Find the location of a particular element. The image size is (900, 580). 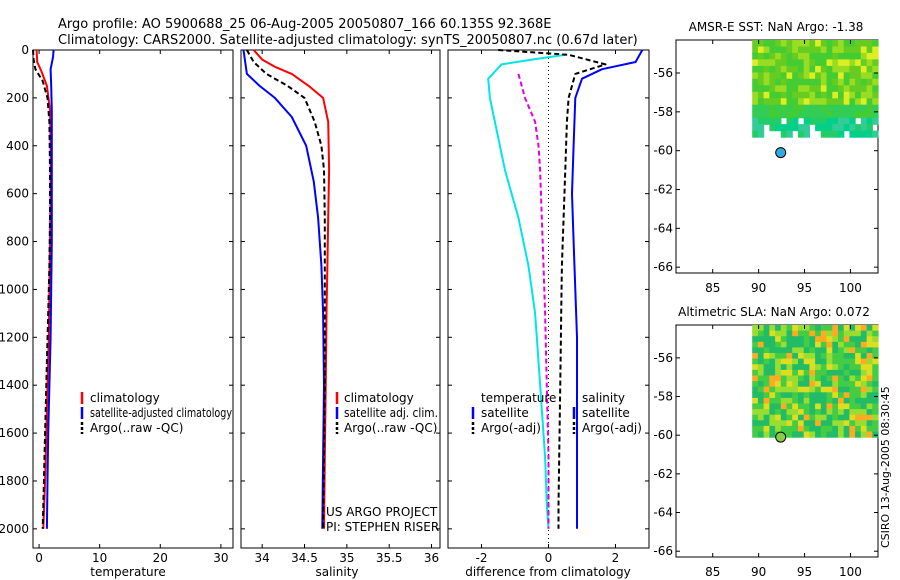

project-annotation: US ARGO PROJECT is located at coordinates (382, 512).